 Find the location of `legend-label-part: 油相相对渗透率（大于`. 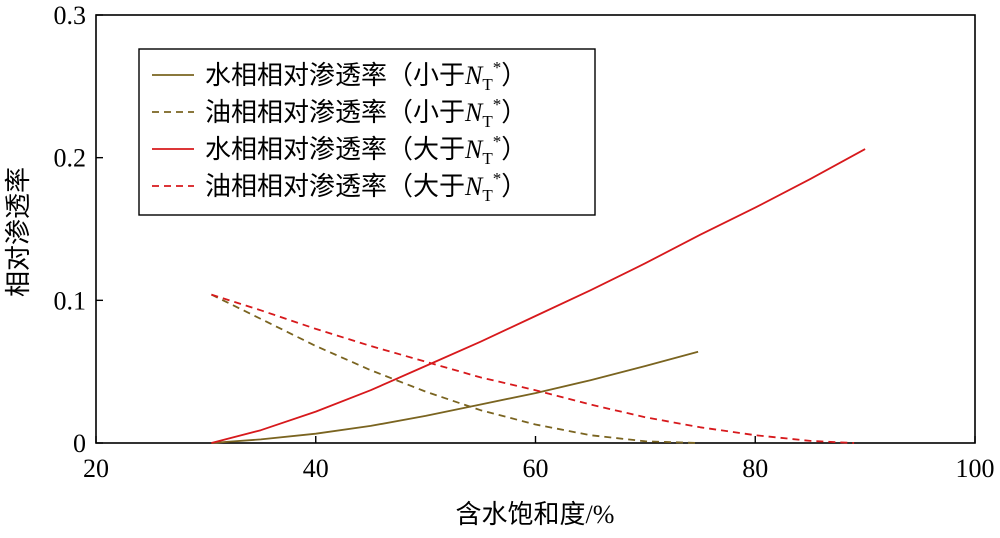

legend-label-part: 油相相对渗透率（大于 is located at coordinates (335, 186).